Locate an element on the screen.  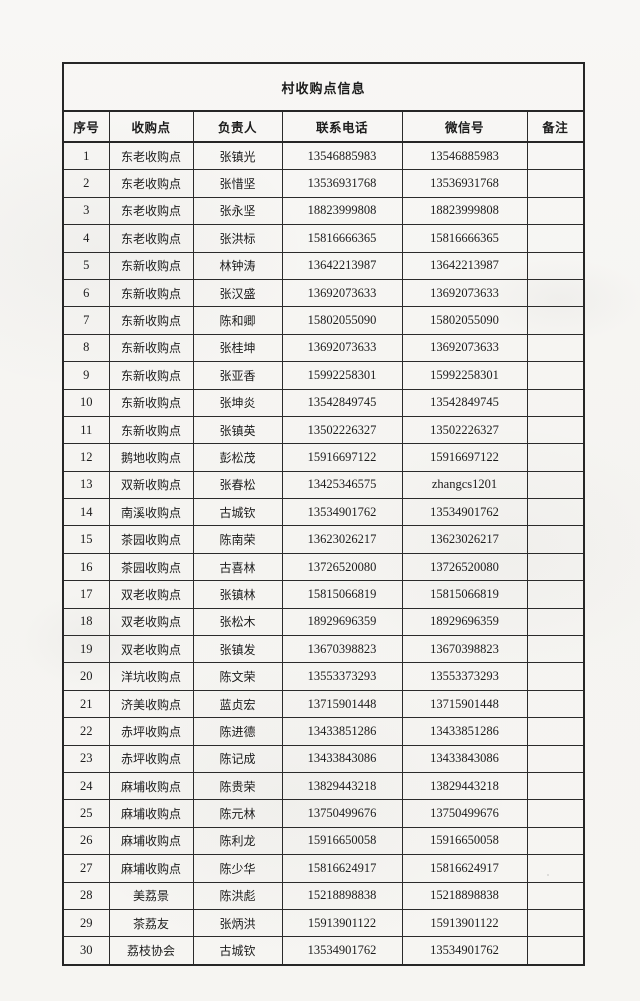
cell-purchase-point: 双老收购点 is located at coordinates (151, 594).